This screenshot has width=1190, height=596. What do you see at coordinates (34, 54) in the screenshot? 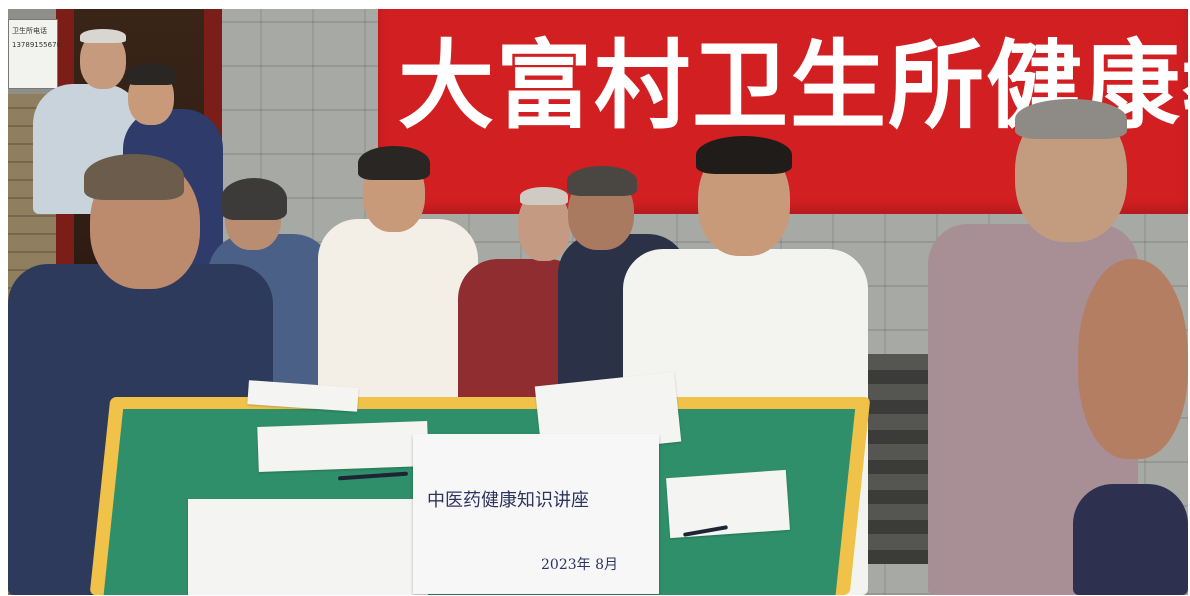
I see `wall-sign: 卫生所电话 13789155670` at bounding box center [34, 54].